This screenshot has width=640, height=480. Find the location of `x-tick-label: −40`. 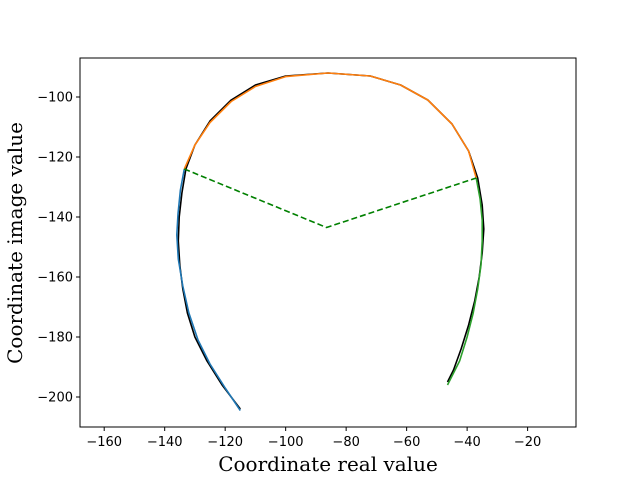

x-tick-label: −40 is located at coordinates (466, 442).